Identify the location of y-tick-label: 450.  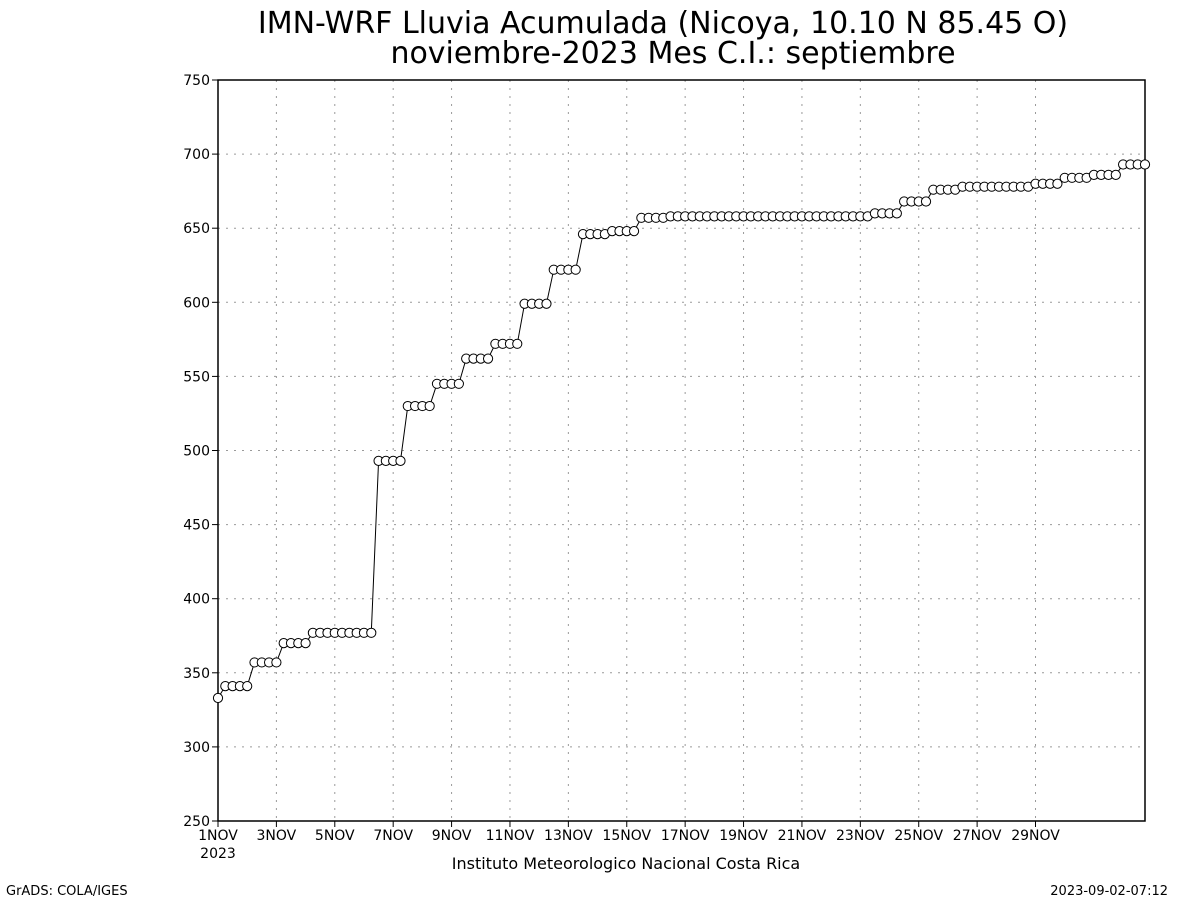
(196, 526).